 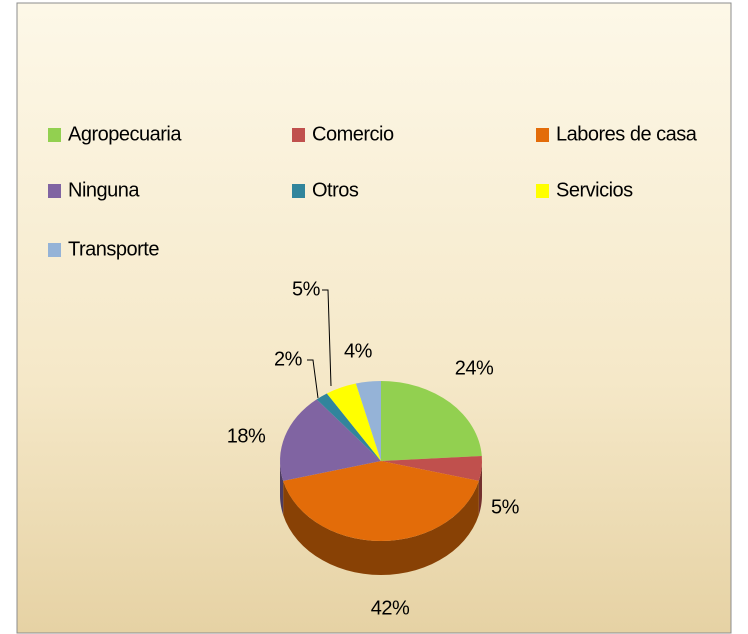 I want to click on legend-label: Ninguna, so click(x=104, y=190).